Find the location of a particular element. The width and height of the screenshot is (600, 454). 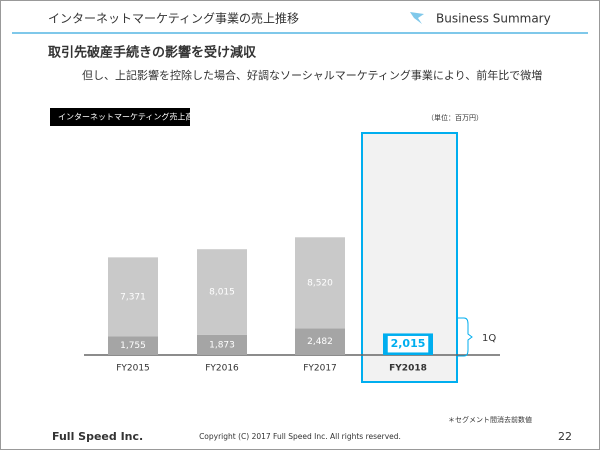

value-label: 1,873 is located at coordinates (222, 345).